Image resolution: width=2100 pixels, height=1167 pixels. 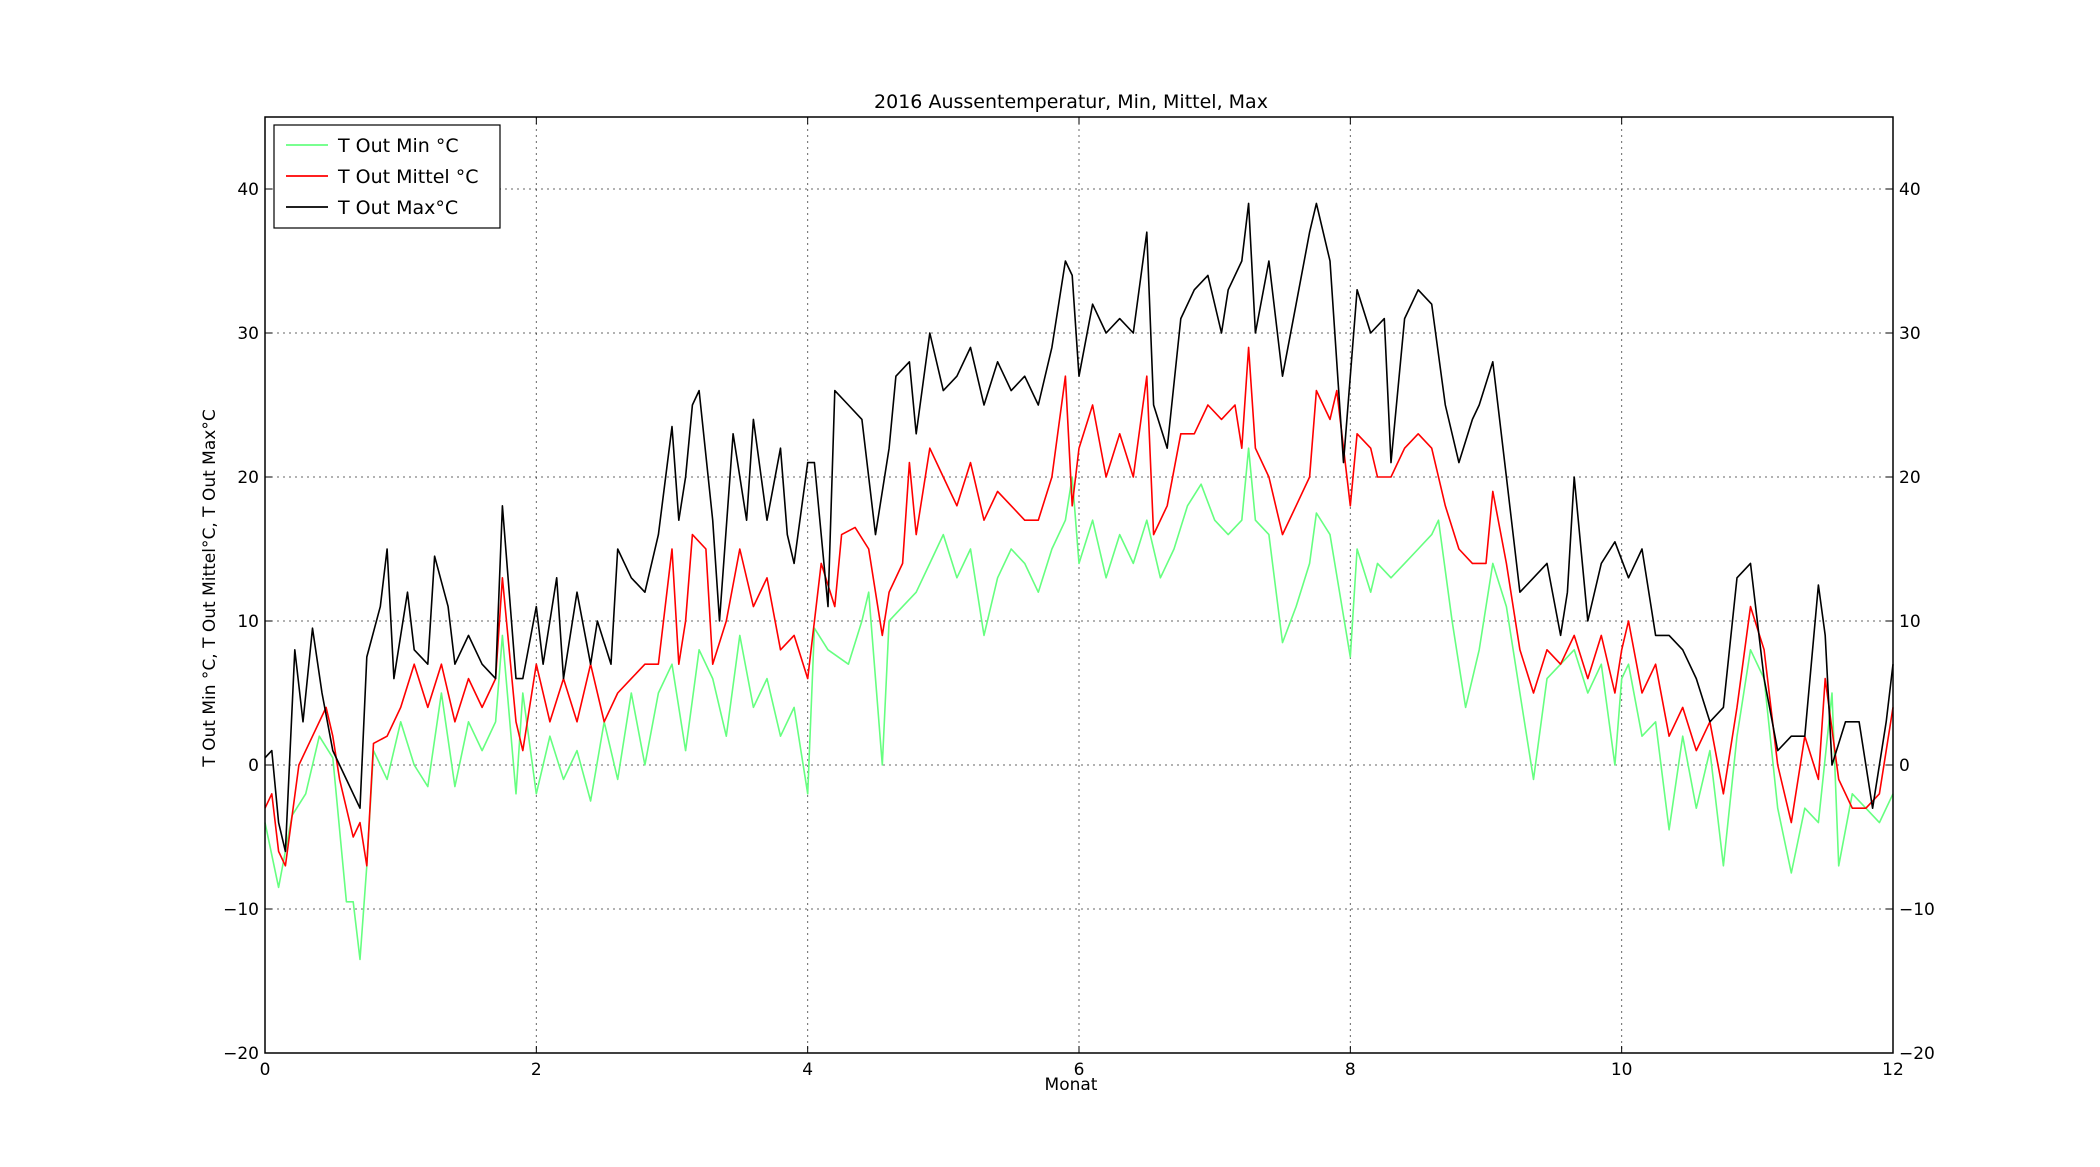 I want to click on y-tick-label-left: 20, so click(x=248, y=478).